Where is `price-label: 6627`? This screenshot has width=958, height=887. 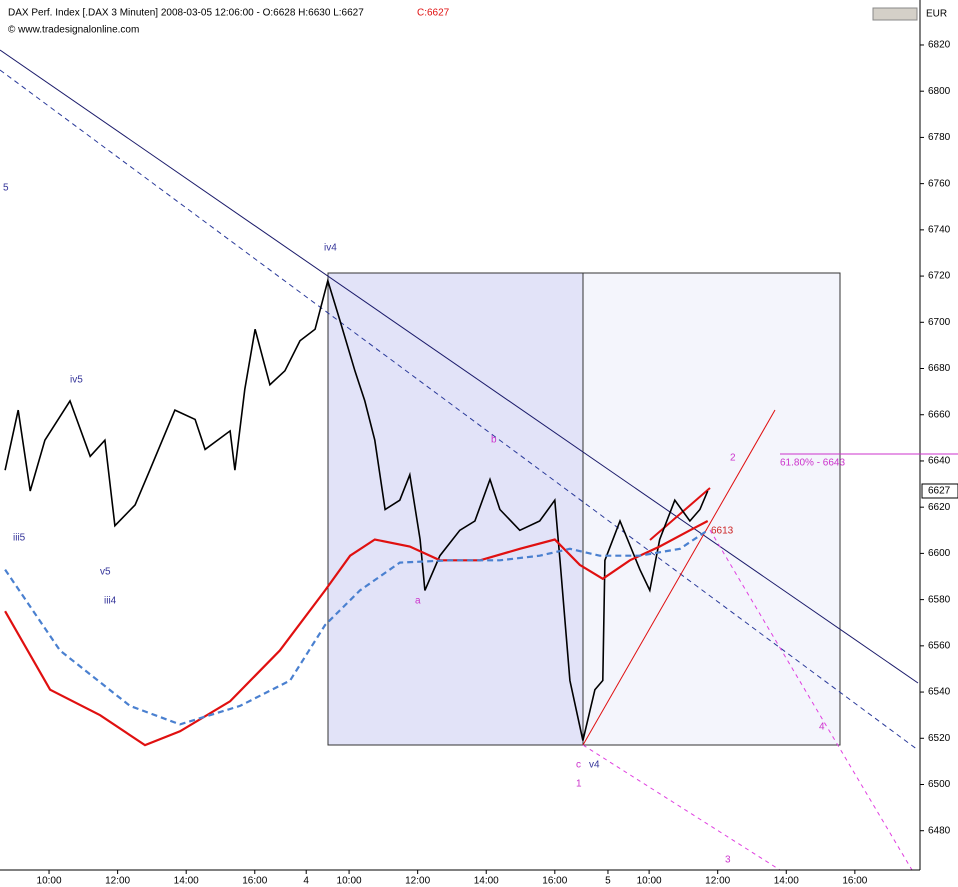 price-label: 6627 is located at coordinates (939, 491).